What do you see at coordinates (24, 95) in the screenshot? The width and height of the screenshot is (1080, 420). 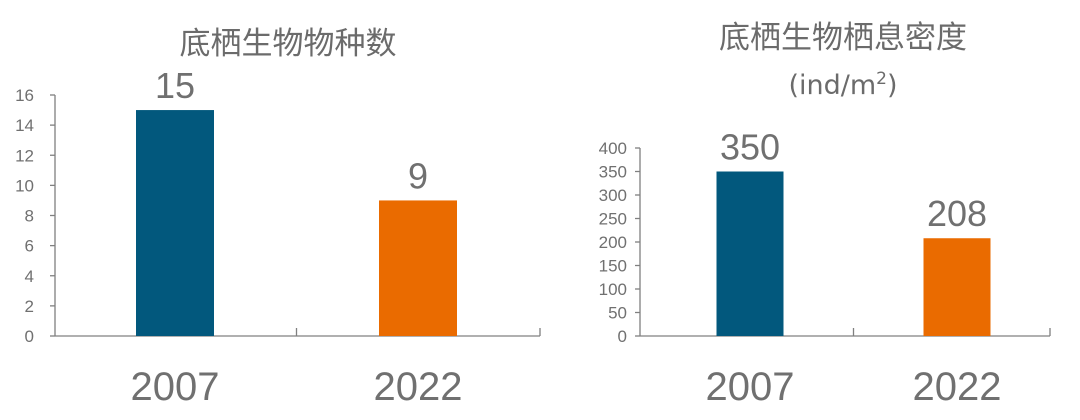 I see `chart-1-y-tick-label: 16` at bounding box center [24, 95].